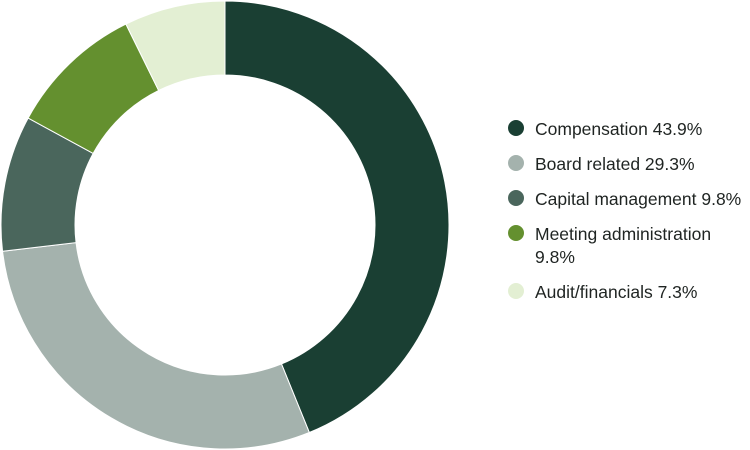 The width and height of the screenshot is (750, 450). What do you see at coordinates (619, 129) in the screenshot?
I see `legend-label: Compensation 43.9%` at bounding box center [619, 129].